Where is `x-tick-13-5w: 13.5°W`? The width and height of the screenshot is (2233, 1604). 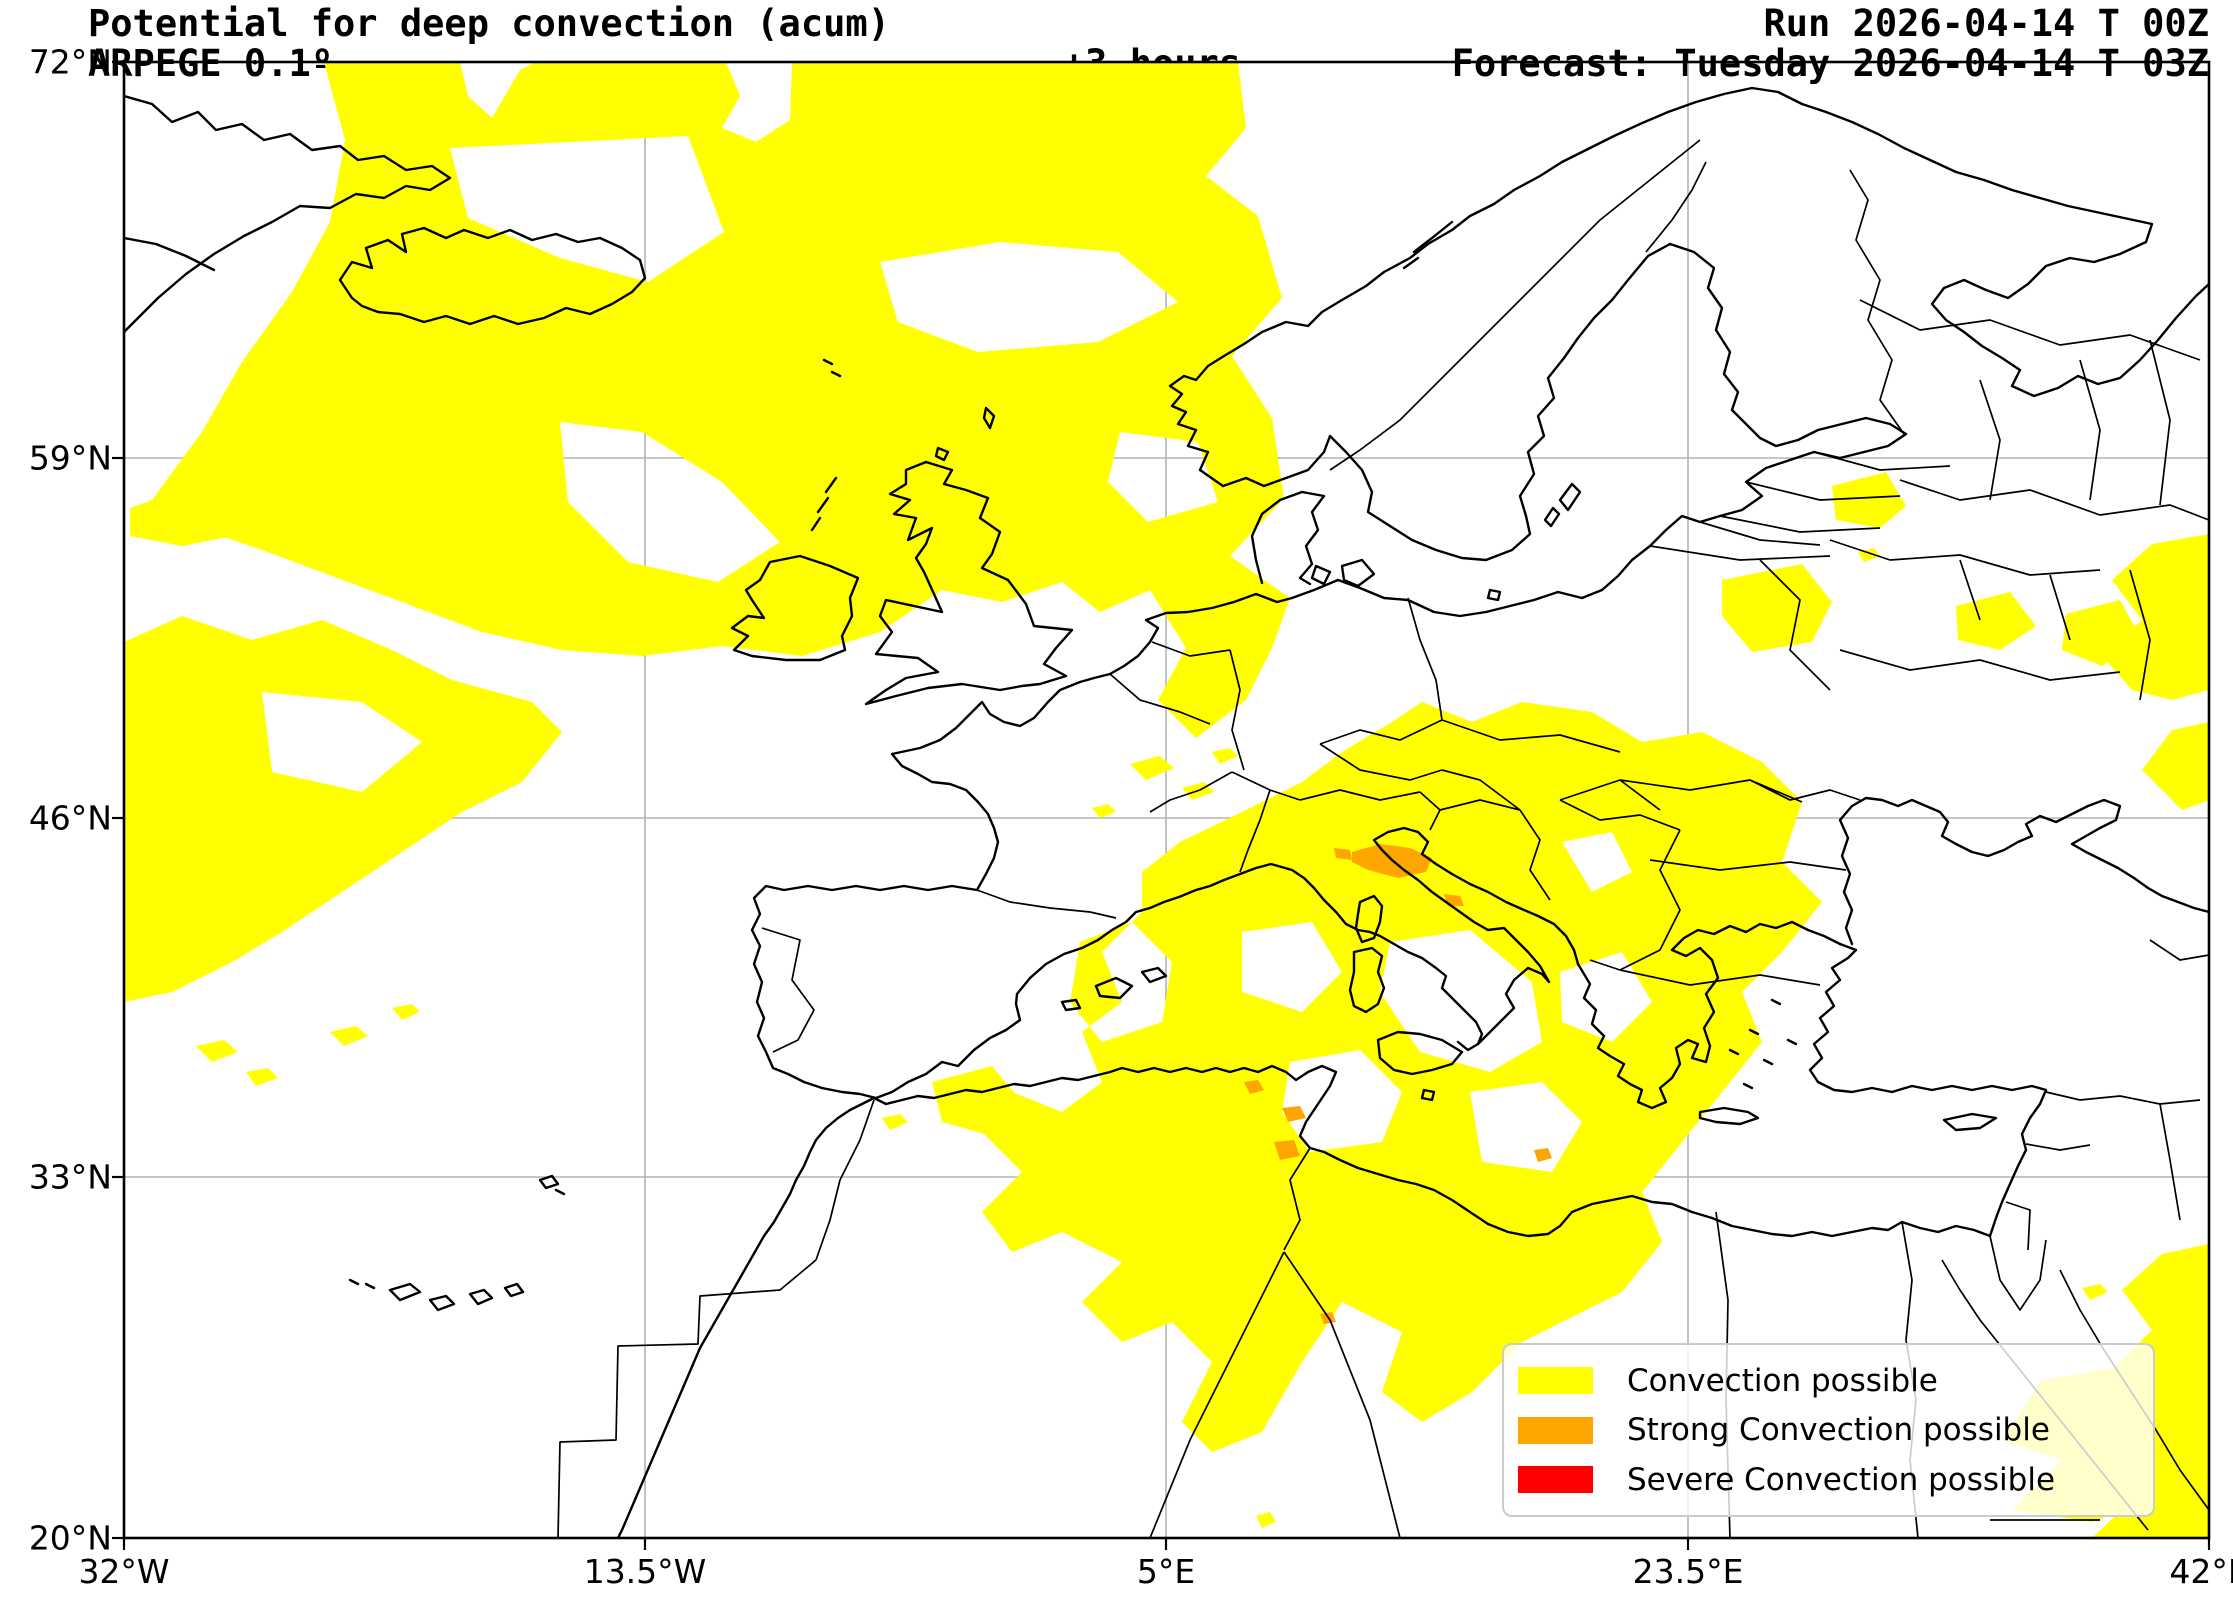
x-tick-13-5w: 13.5°W is located at coordinates (645, 1571).